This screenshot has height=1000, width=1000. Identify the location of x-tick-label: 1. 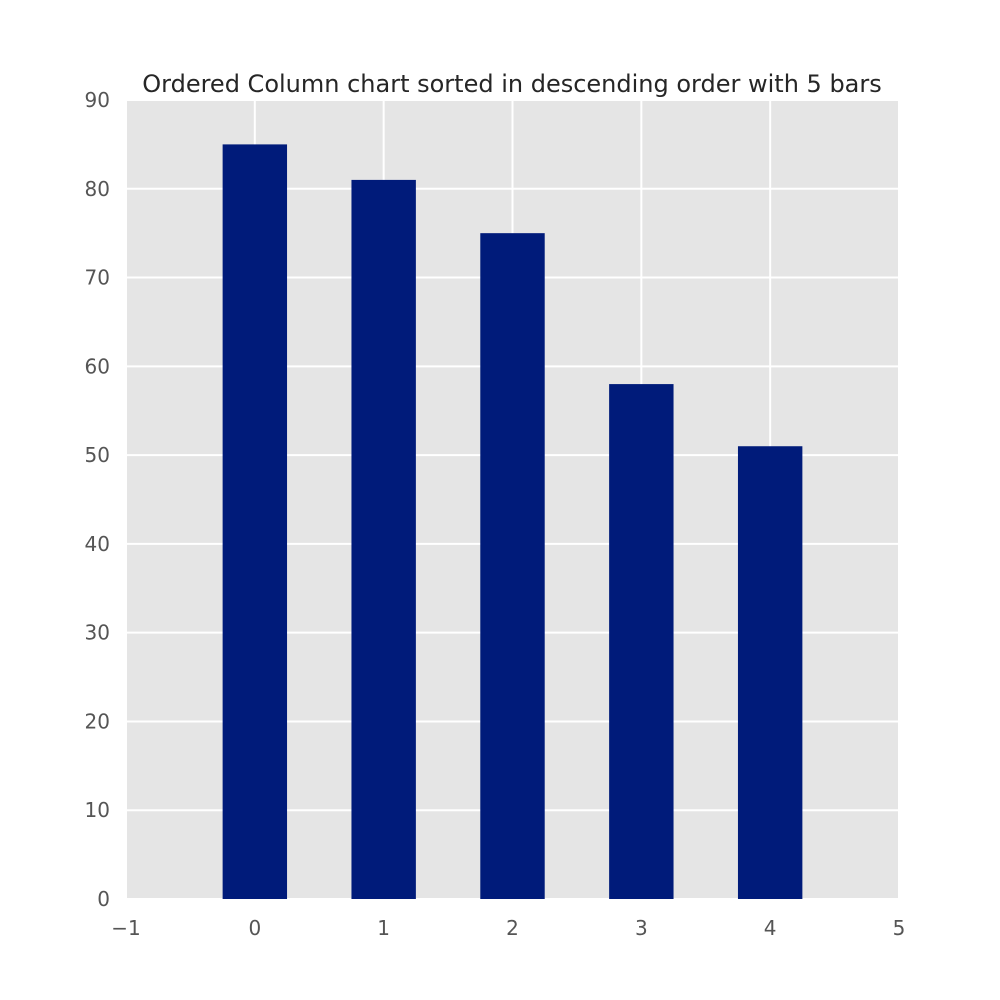
(383, 928).